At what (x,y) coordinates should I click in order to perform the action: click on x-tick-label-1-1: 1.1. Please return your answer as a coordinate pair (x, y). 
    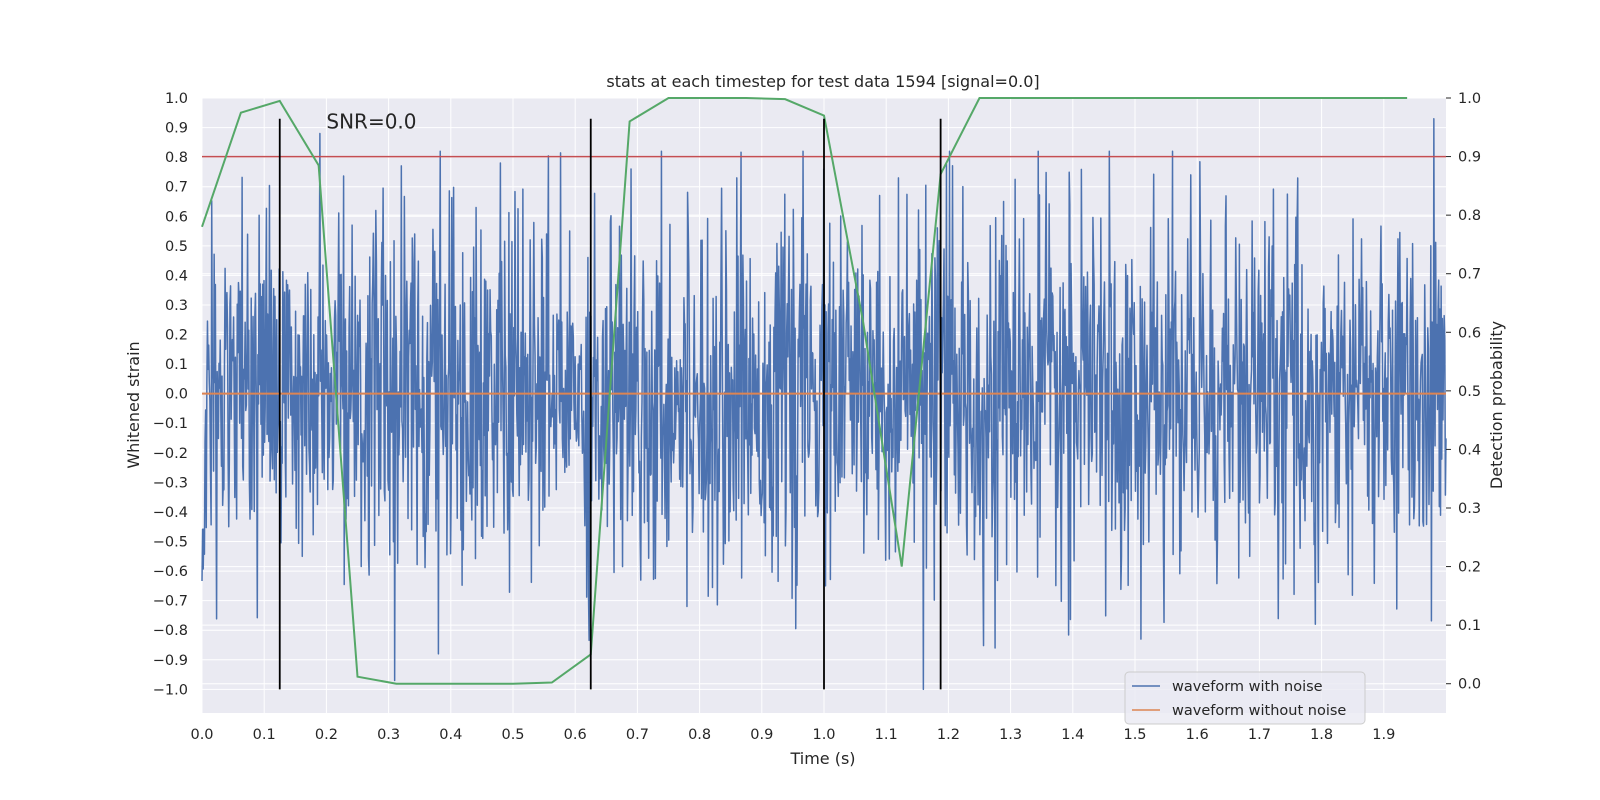
    Looking at the image, I should click on (886, 735).